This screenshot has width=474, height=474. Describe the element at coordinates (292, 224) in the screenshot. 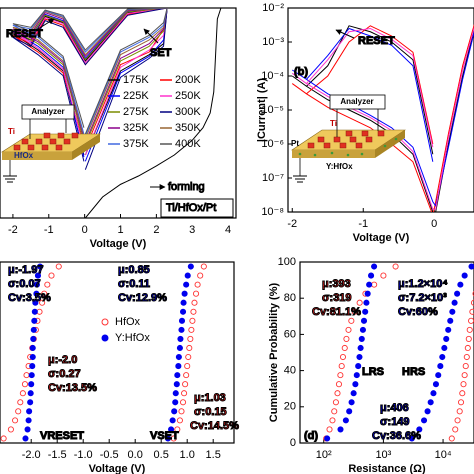

I see `x-tick-label: -2` at that location.